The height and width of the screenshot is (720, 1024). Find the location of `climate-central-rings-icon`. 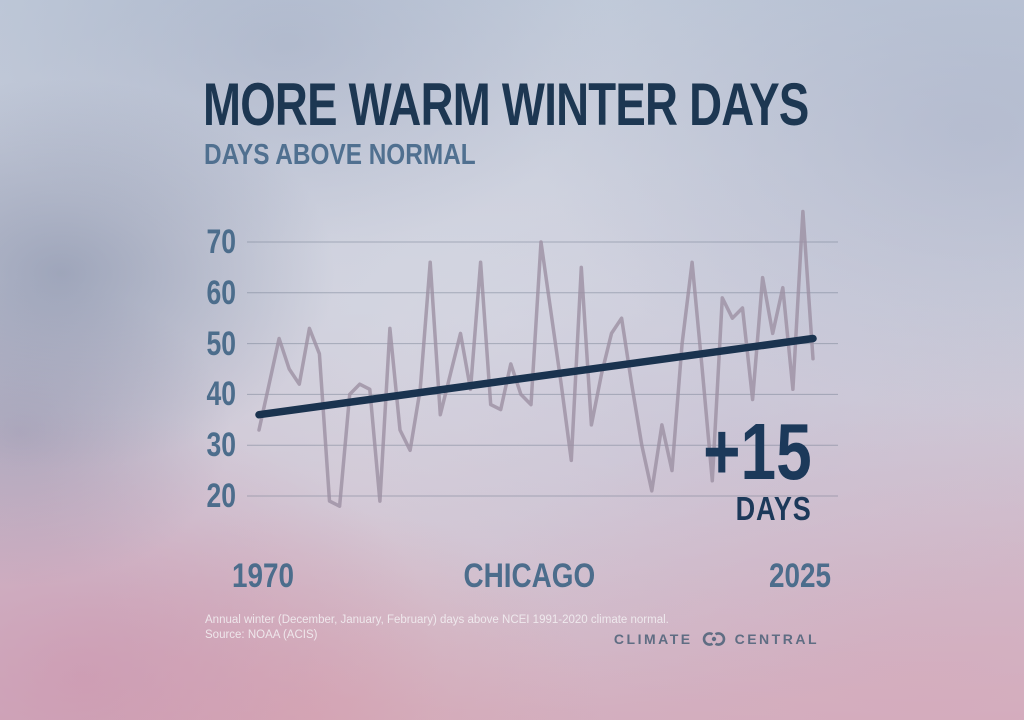

climate-central-rings-icon is located at coordinates (714, 639).